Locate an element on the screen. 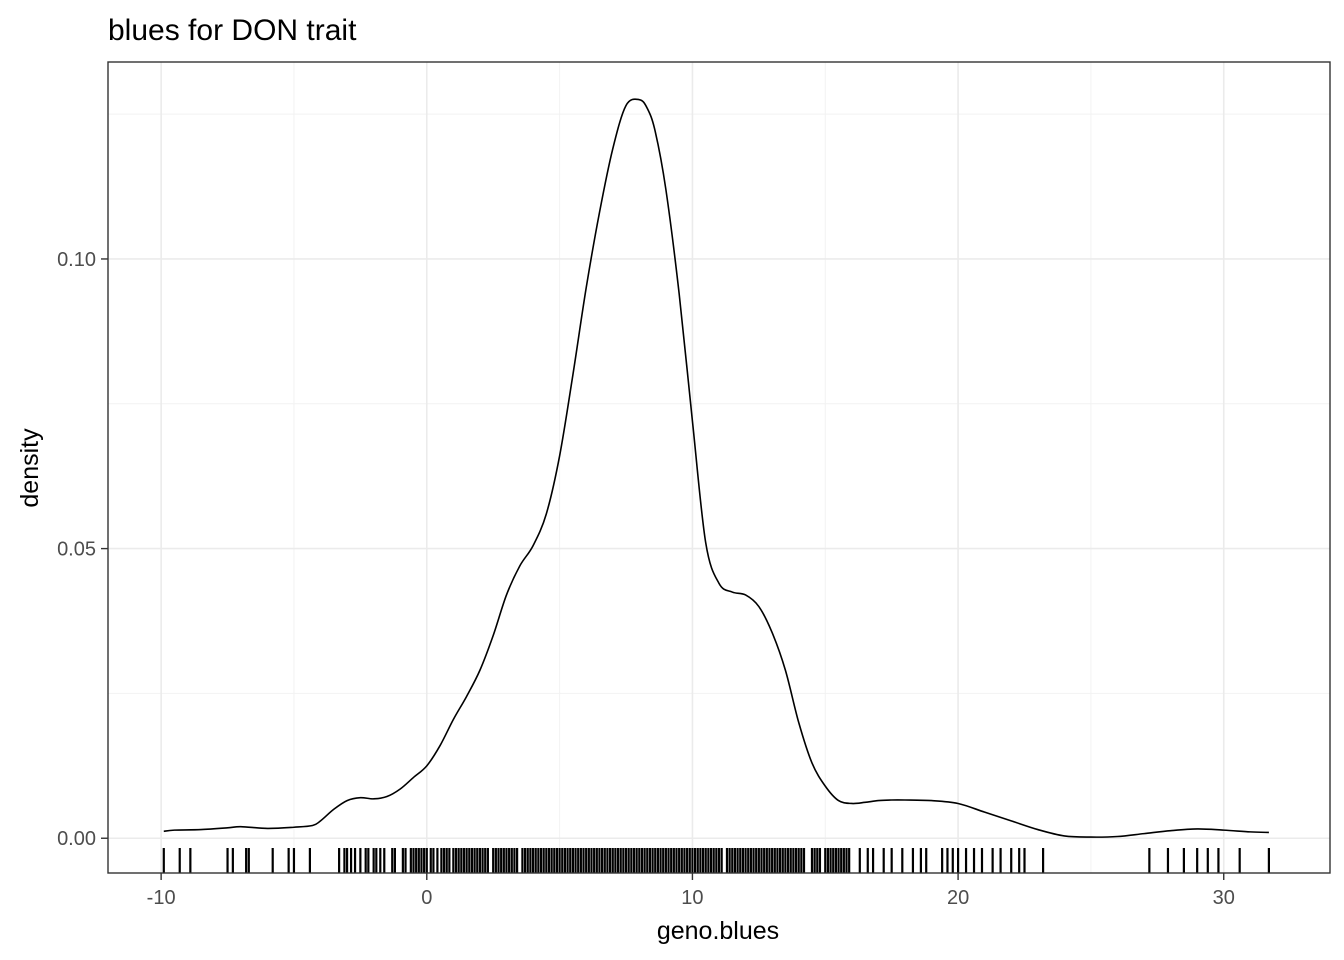 This screenshot has height=960, width=1344. y-axis-title: density is located at coordinates (30, 468).